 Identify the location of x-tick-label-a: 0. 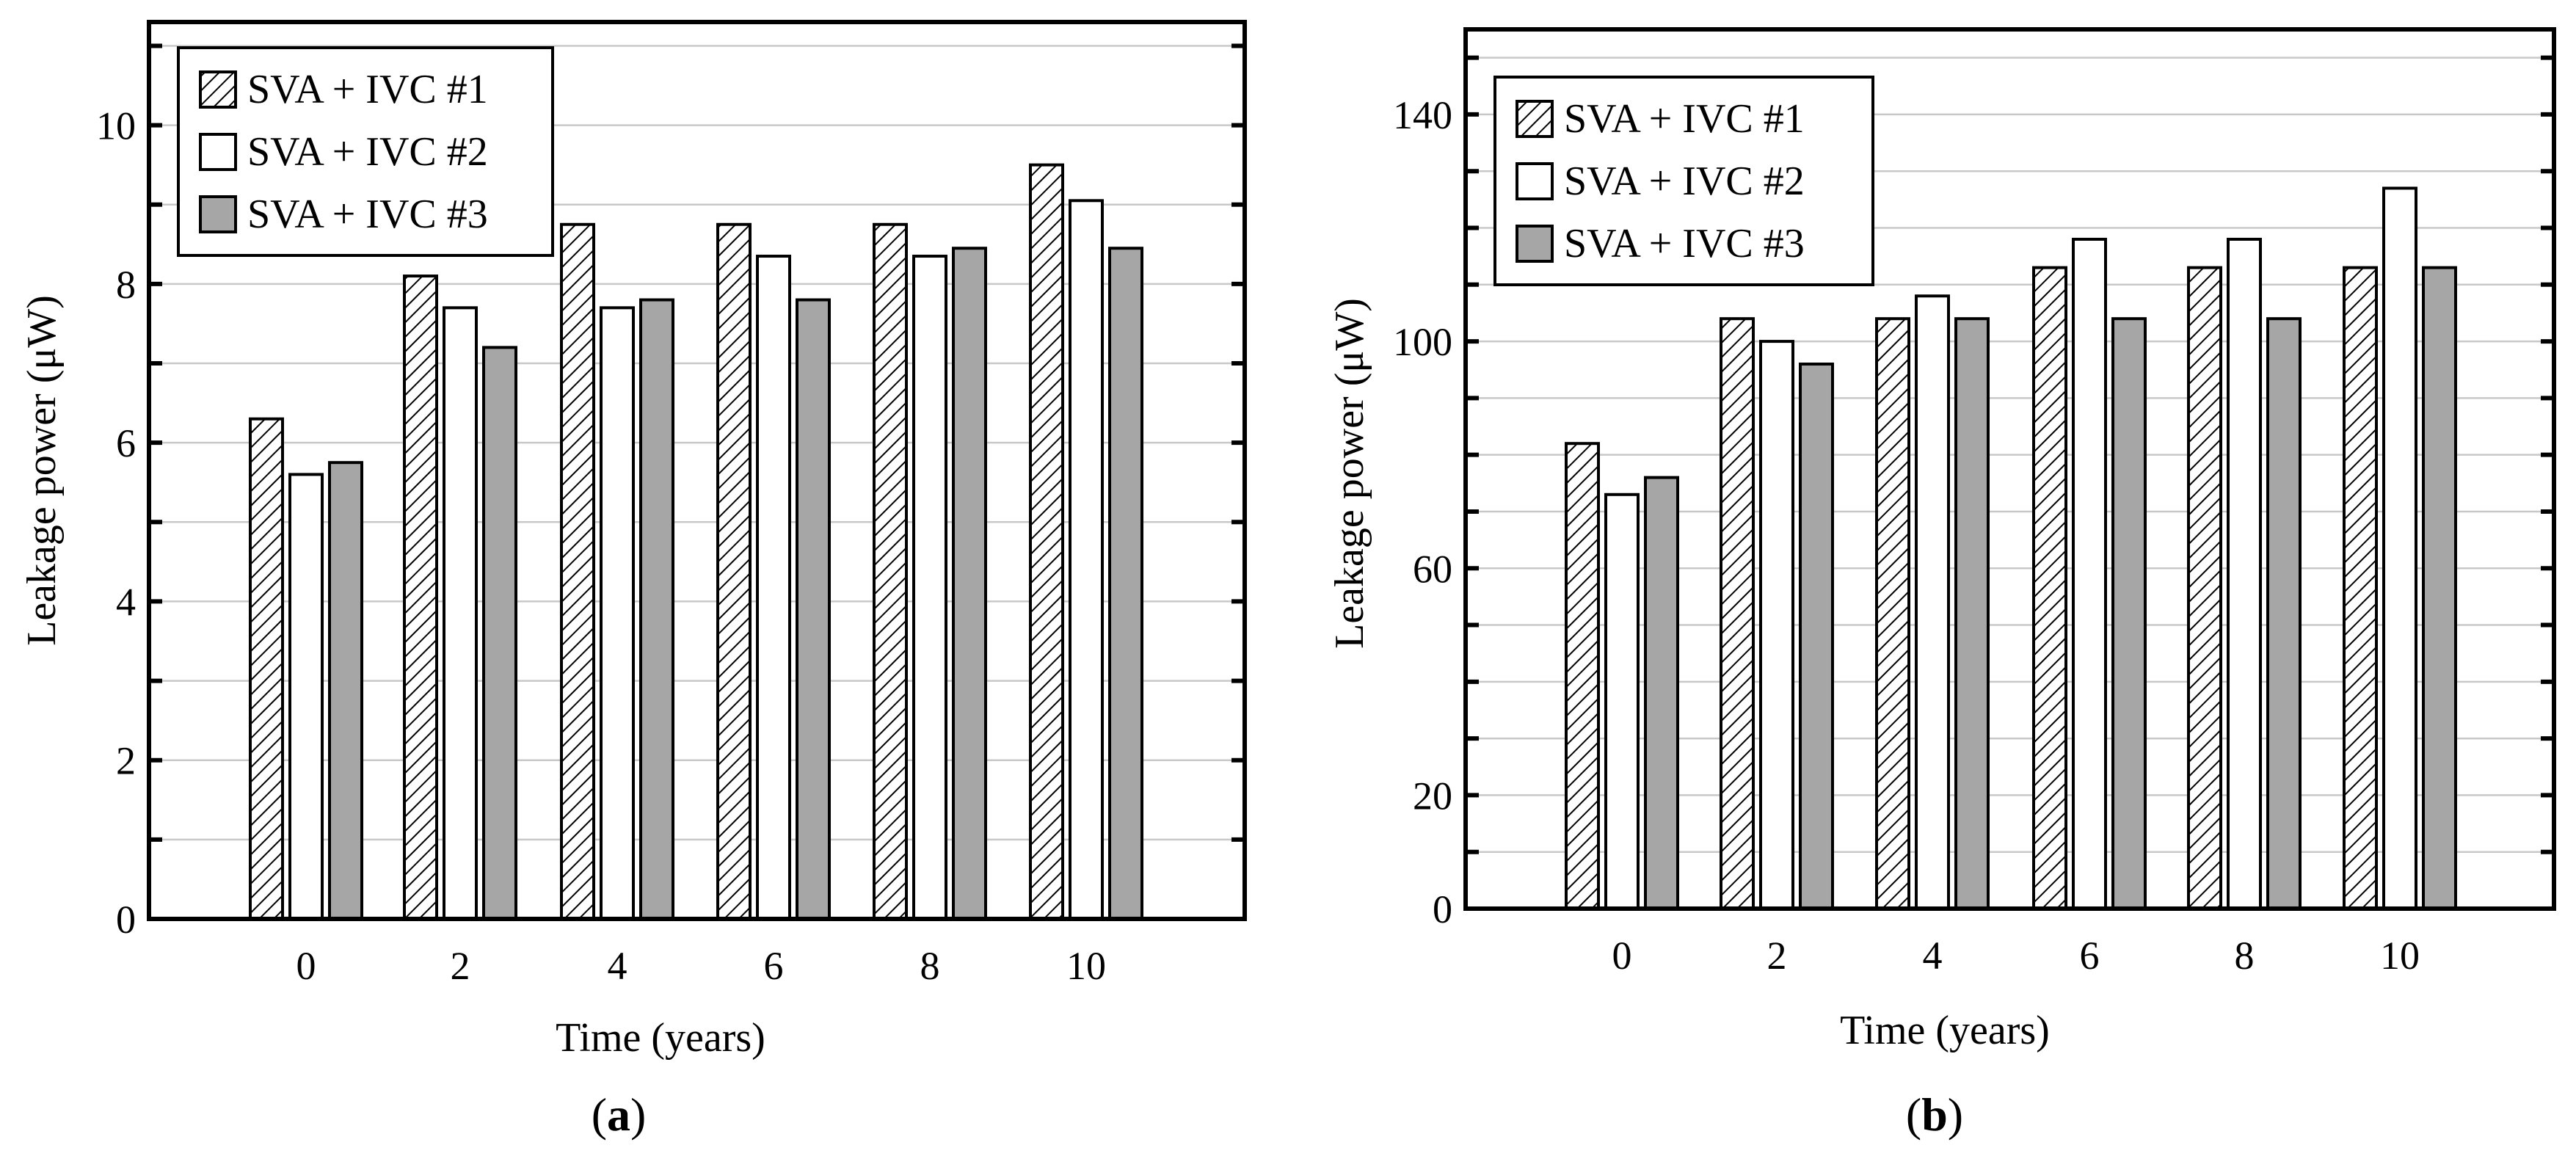
(306, 966).